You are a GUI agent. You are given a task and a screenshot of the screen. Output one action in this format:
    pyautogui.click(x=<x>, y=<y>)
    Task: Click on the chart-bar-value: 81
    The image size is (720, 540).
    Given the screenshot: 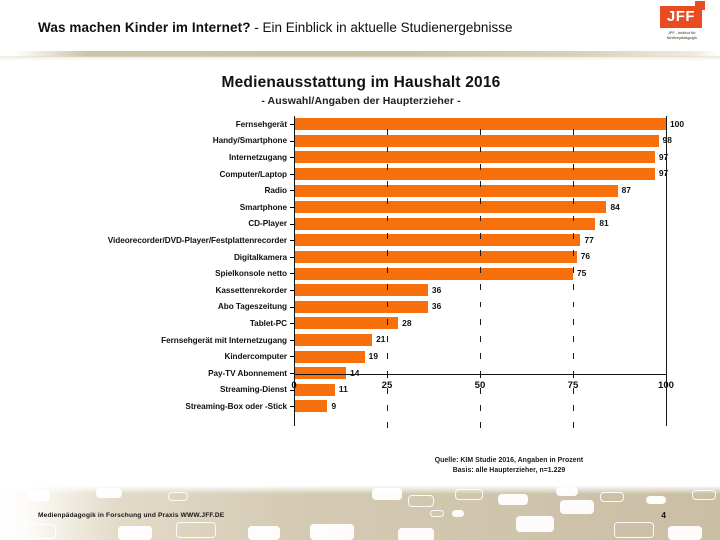 What is the action you would take?
    pyautogui.click(x=604, y=223)
    